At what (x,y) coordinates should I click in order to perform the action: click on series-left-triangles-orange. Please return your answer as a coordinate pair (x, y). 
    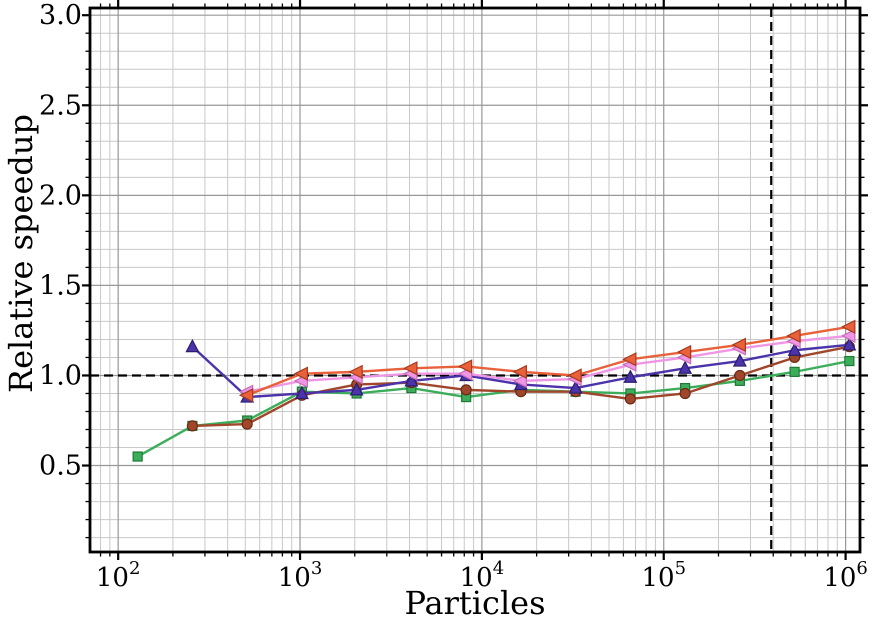
    Looking at the image, I should click on (547, 361).